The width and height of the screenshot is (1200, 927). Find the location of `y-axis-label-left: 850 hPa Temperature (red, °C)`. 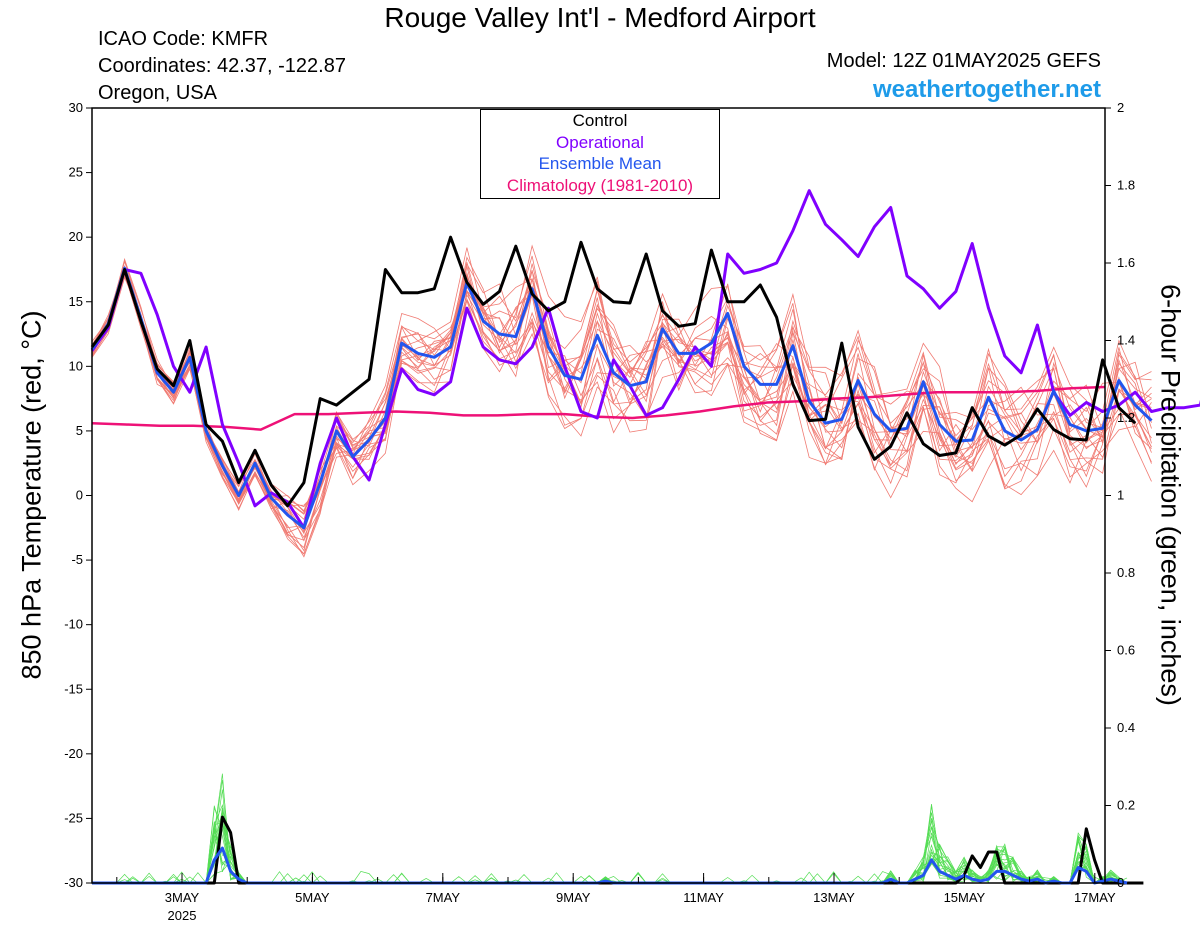

y-axis-label-left: 850 hPa Temperature (red, °C) is located at coordinates (31, 495).